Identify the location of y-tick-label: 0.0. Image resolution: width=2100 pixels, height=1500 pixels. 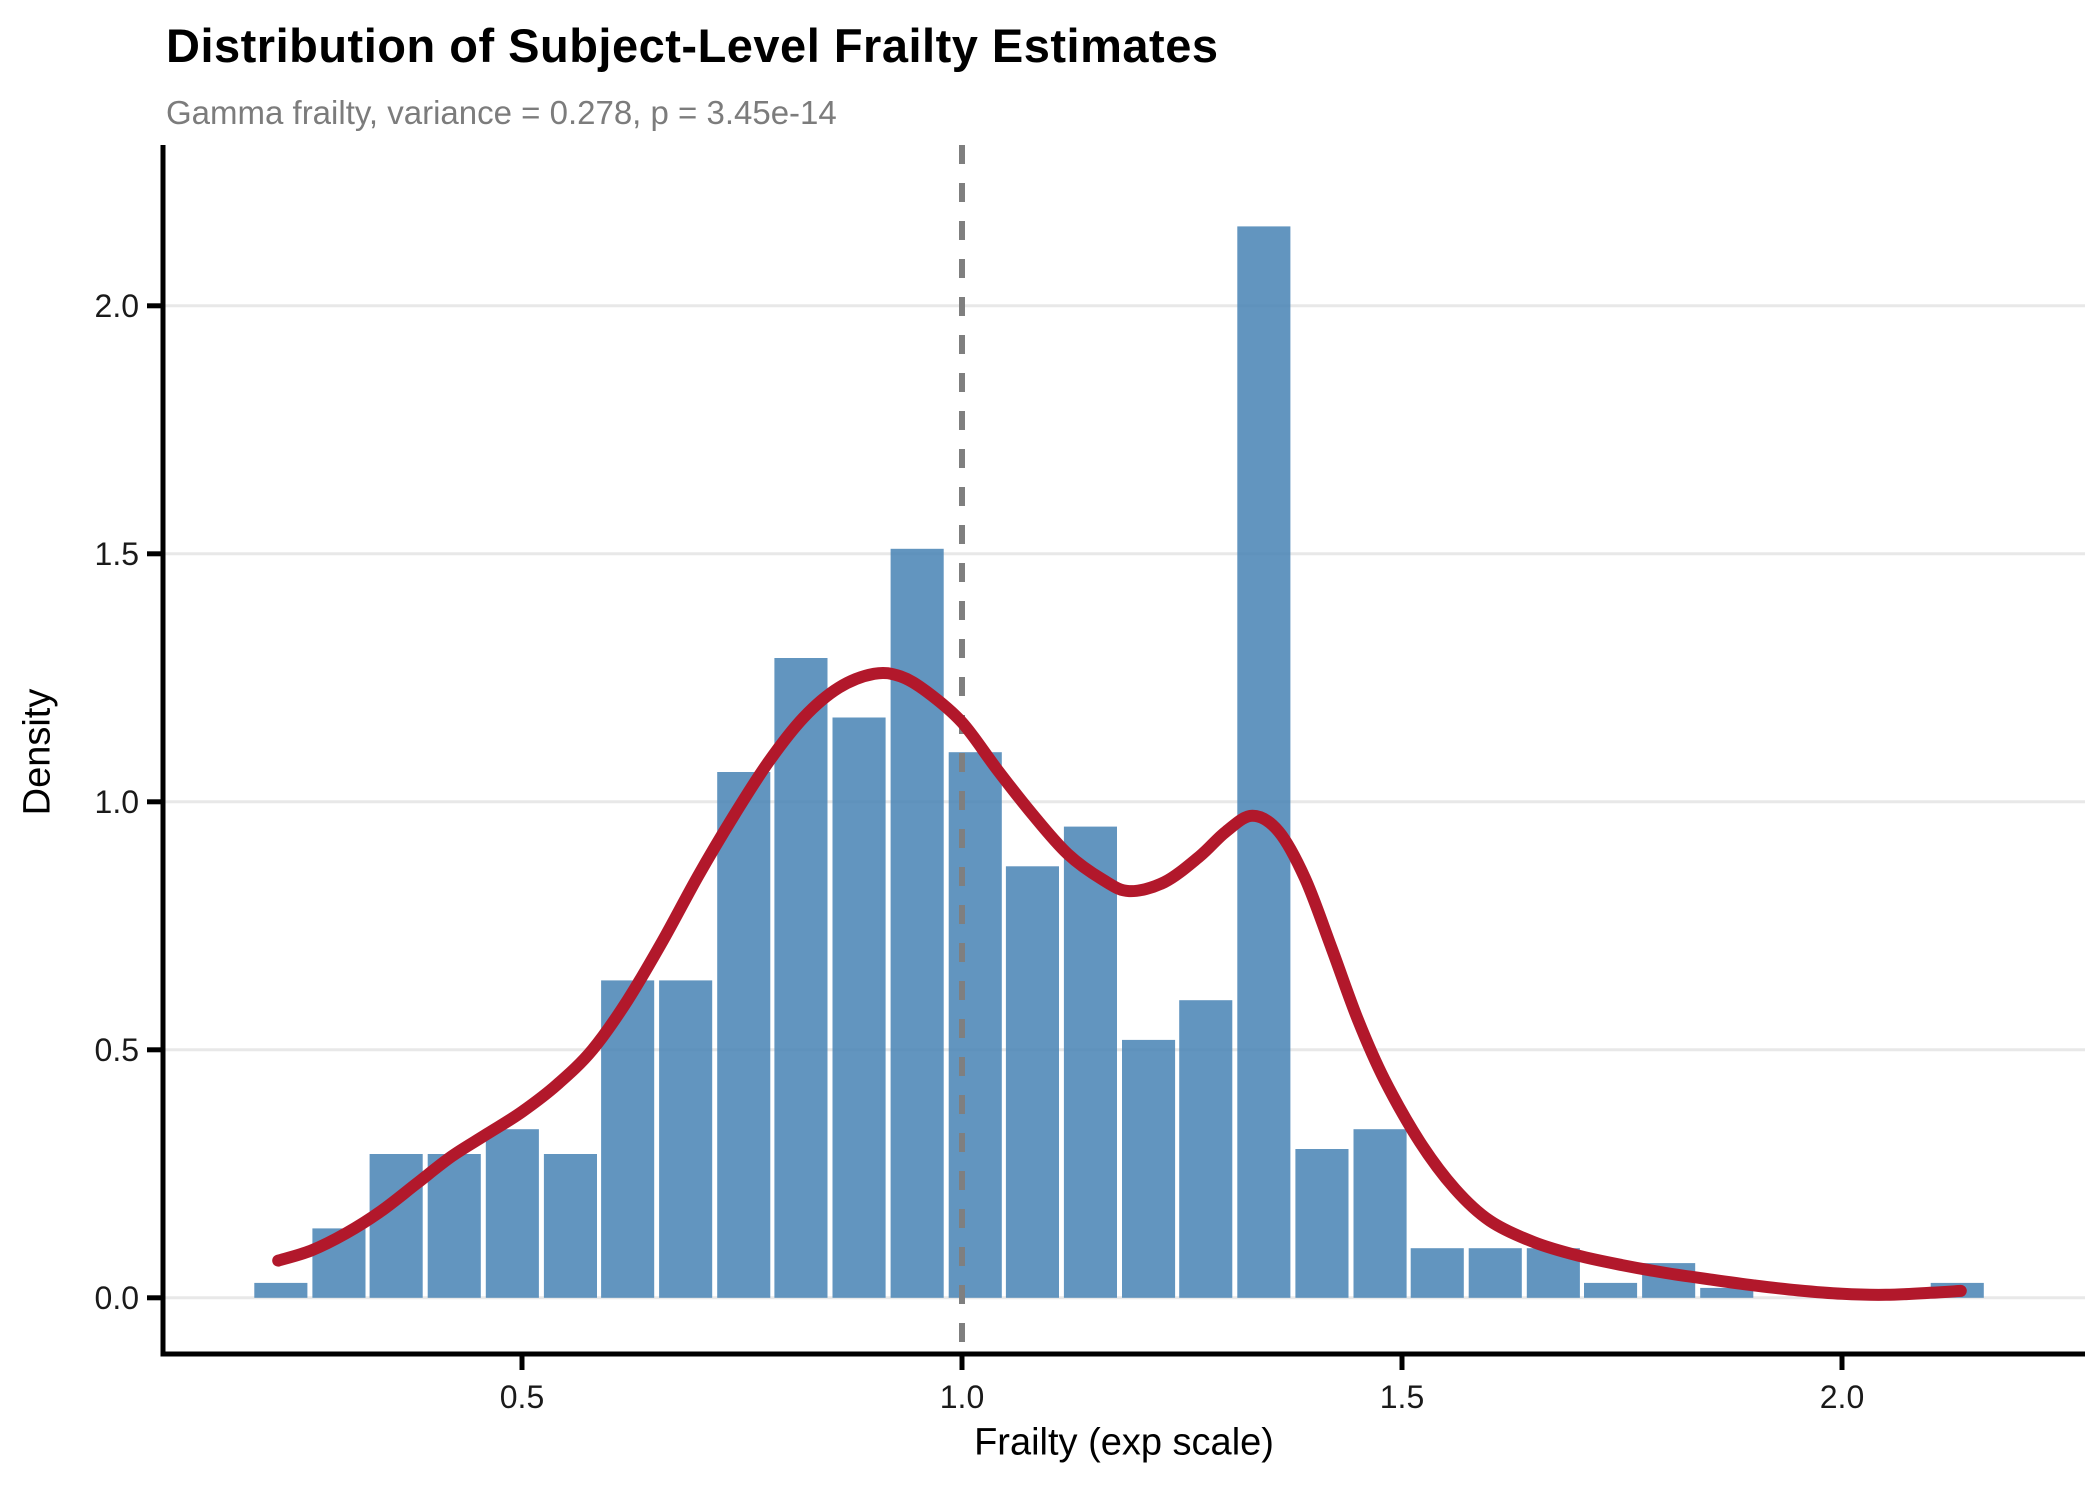
(117, 1298).